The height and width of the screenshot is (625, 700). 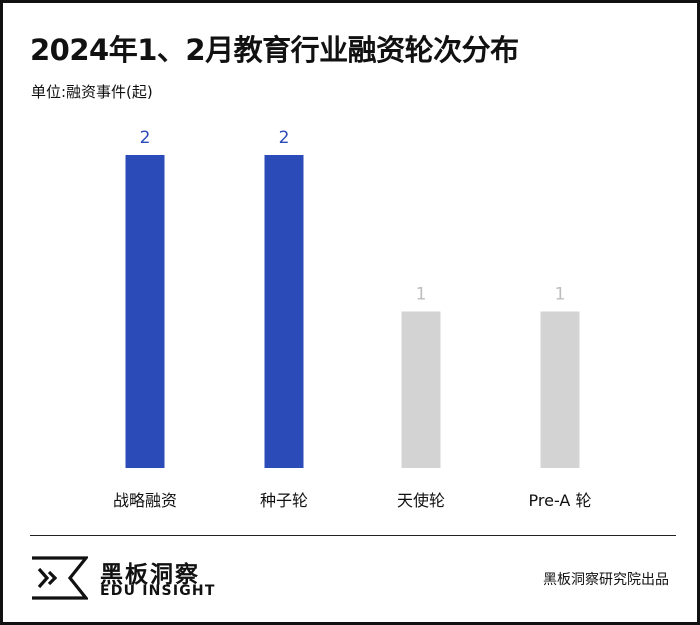 What do you see at coordinates (421, 500) in the screenshot?
I see `category-label-3: 天使轮` at bounding box center [421, 500].